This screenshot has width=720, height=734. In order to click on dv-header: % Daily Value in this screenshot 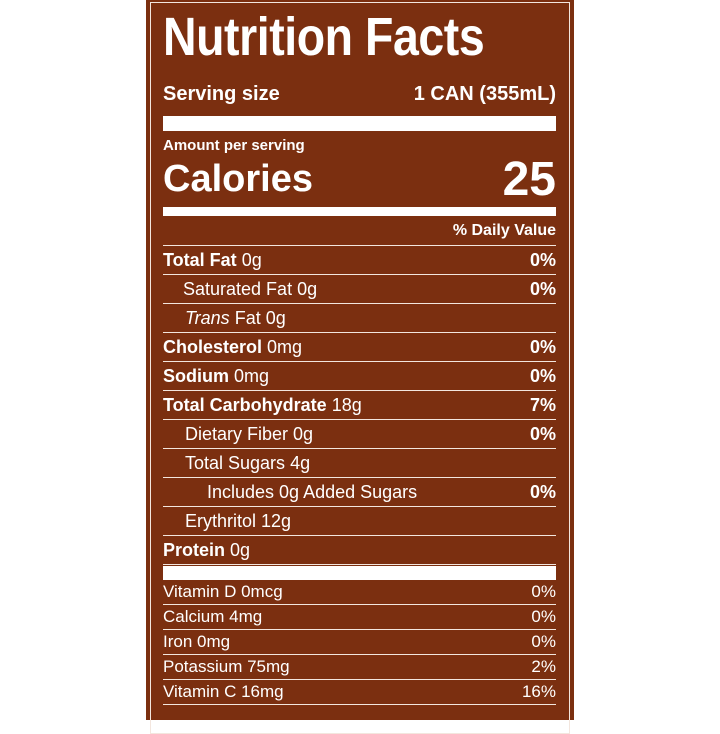, I will do `click(504, 230)`.